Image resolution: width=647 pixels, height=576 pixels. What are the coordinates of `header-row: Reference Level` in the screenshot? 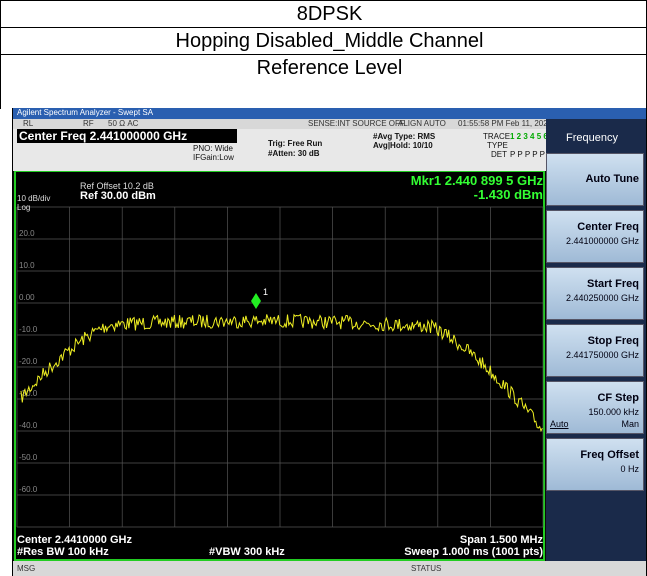 It's located at (323, 81).